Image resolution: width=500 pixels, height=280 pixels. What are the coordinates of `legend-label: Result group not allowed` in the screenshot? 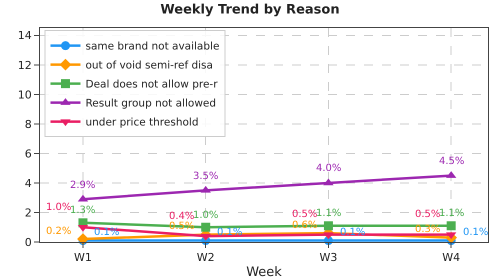 It's located at (150, 104).